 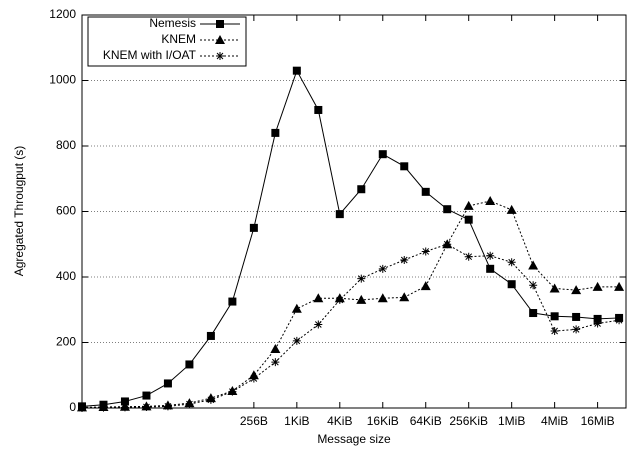 What do you see at coordinates (554, 421) in the screenshot?
I see `x-tick-label: 4MiB` at bounding box center [554, 421].